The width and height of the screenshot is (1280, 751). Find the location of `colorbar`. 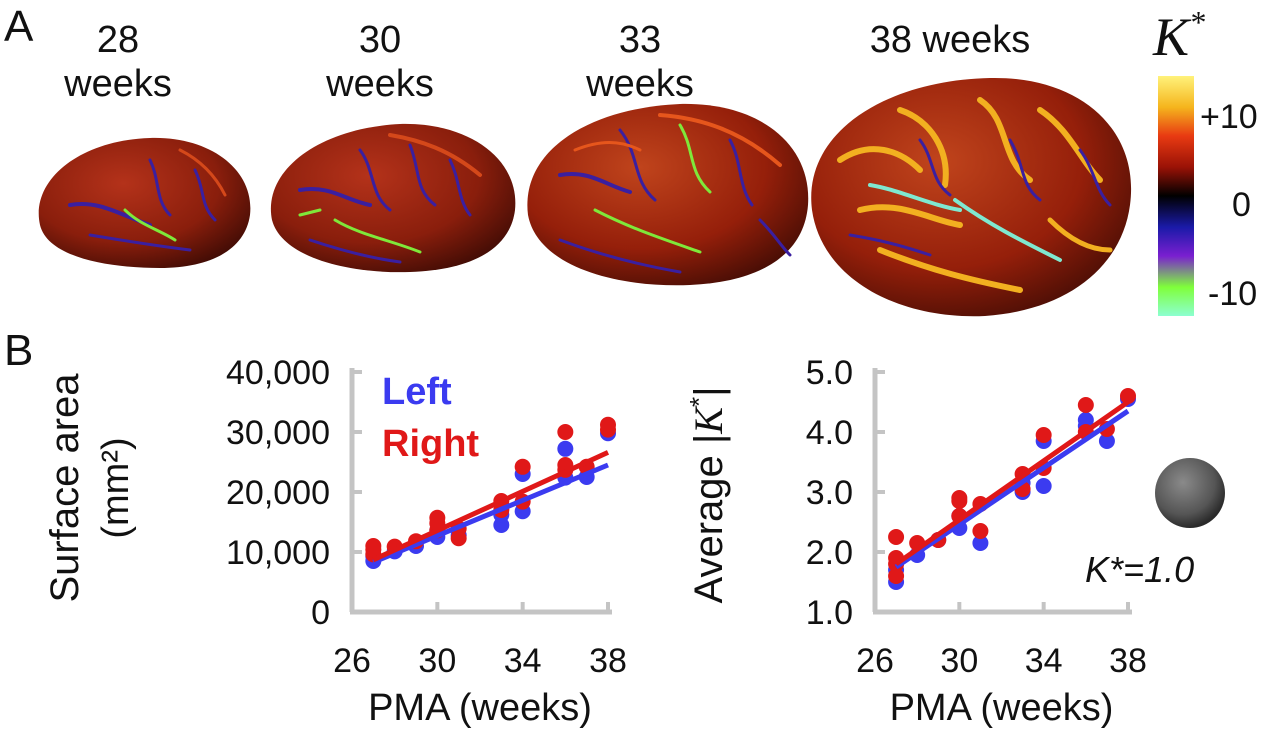

colorbar is located at coordinates (1176, 196).